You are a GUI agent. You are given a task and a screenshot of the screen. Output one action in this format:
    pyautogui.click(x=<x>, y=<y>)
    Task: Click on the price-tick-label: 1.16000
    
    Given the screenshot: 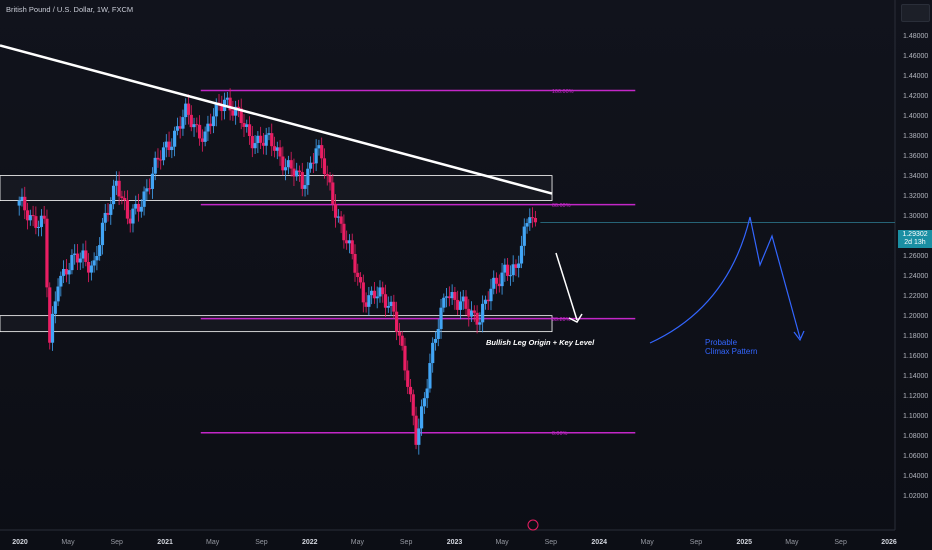 What is the action you would take?
    pyautogui.click(x=915, y=356)
    